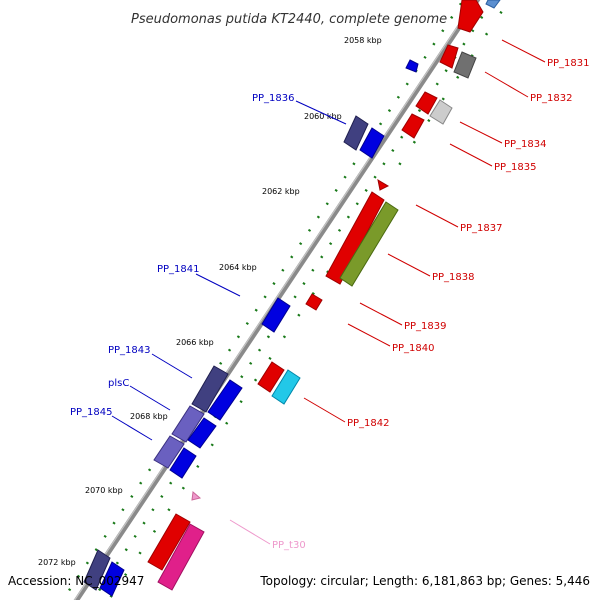 The height and width of the screenshot is (600, 600). What do you see at coordinates (202, 433) in the screenshot?
I see `gene-plsC-b` at bounding box center [202, 433].